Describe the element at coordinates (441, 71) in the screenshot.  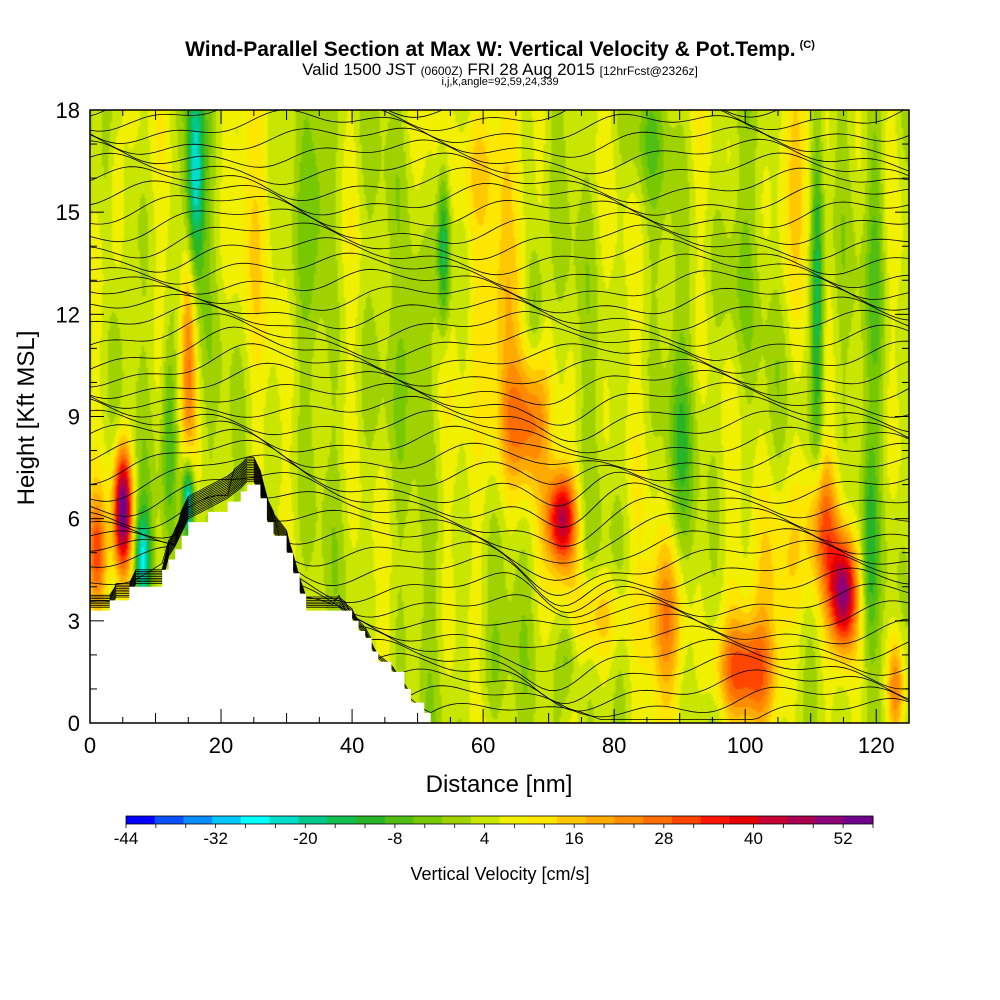
I see `valid-time-utc: (0600Z)` at that location.